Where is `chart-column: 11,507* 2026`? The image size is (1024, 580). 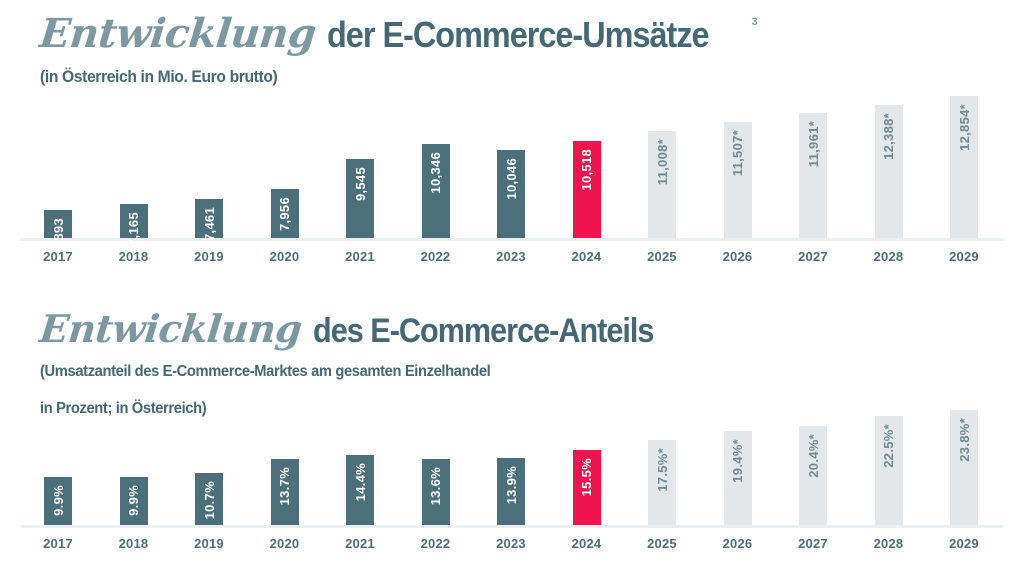 chart-column: 11,507* 2026 is located at coordinates (738, 175).